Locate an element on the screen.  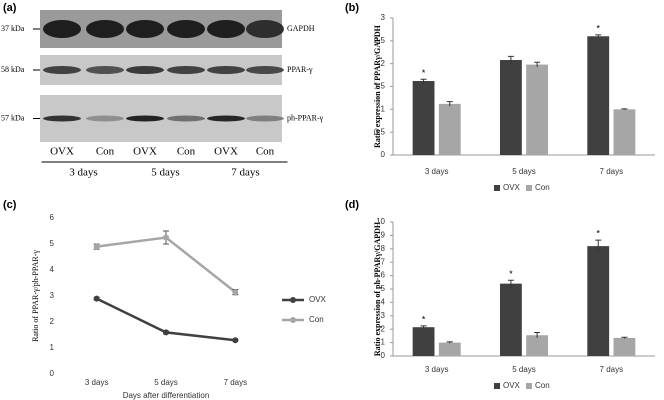
protein-label: GAPDH is located at coordinates (301, 28).